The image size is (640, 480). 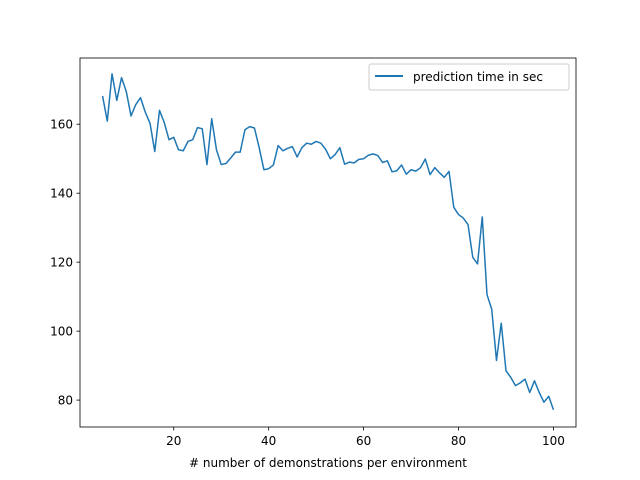 I want to click on x-tick-label: 60, so click(x=363, y=441).